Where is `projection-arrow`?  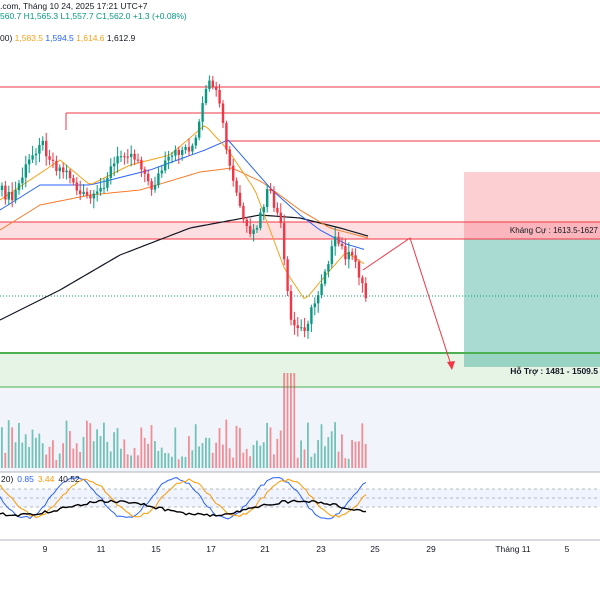 projection-arrow is located at coordinates (407, 303).